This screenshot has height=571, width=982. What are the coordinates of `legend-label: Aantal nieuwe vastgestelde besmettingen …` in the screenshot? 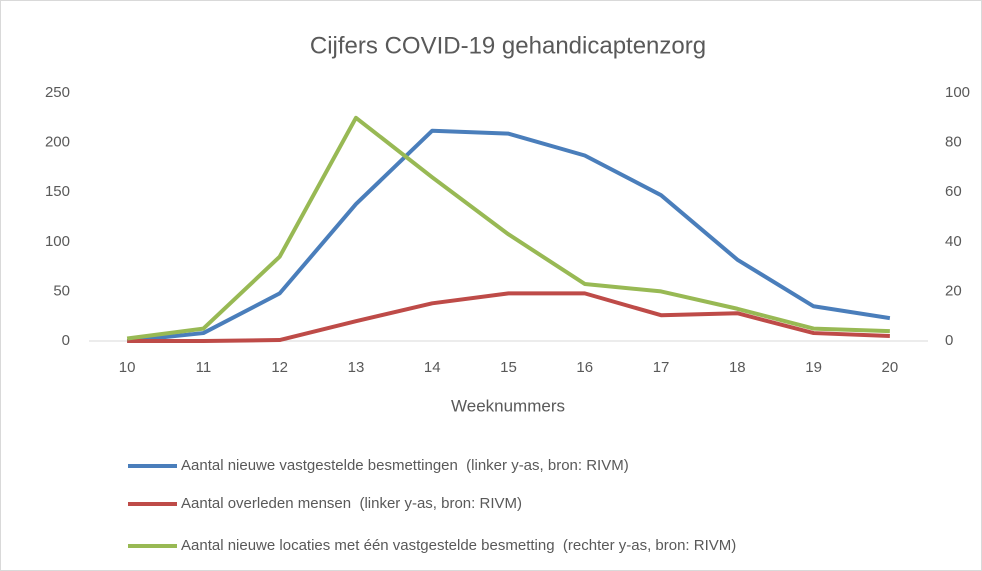 It's located at (405, 465).